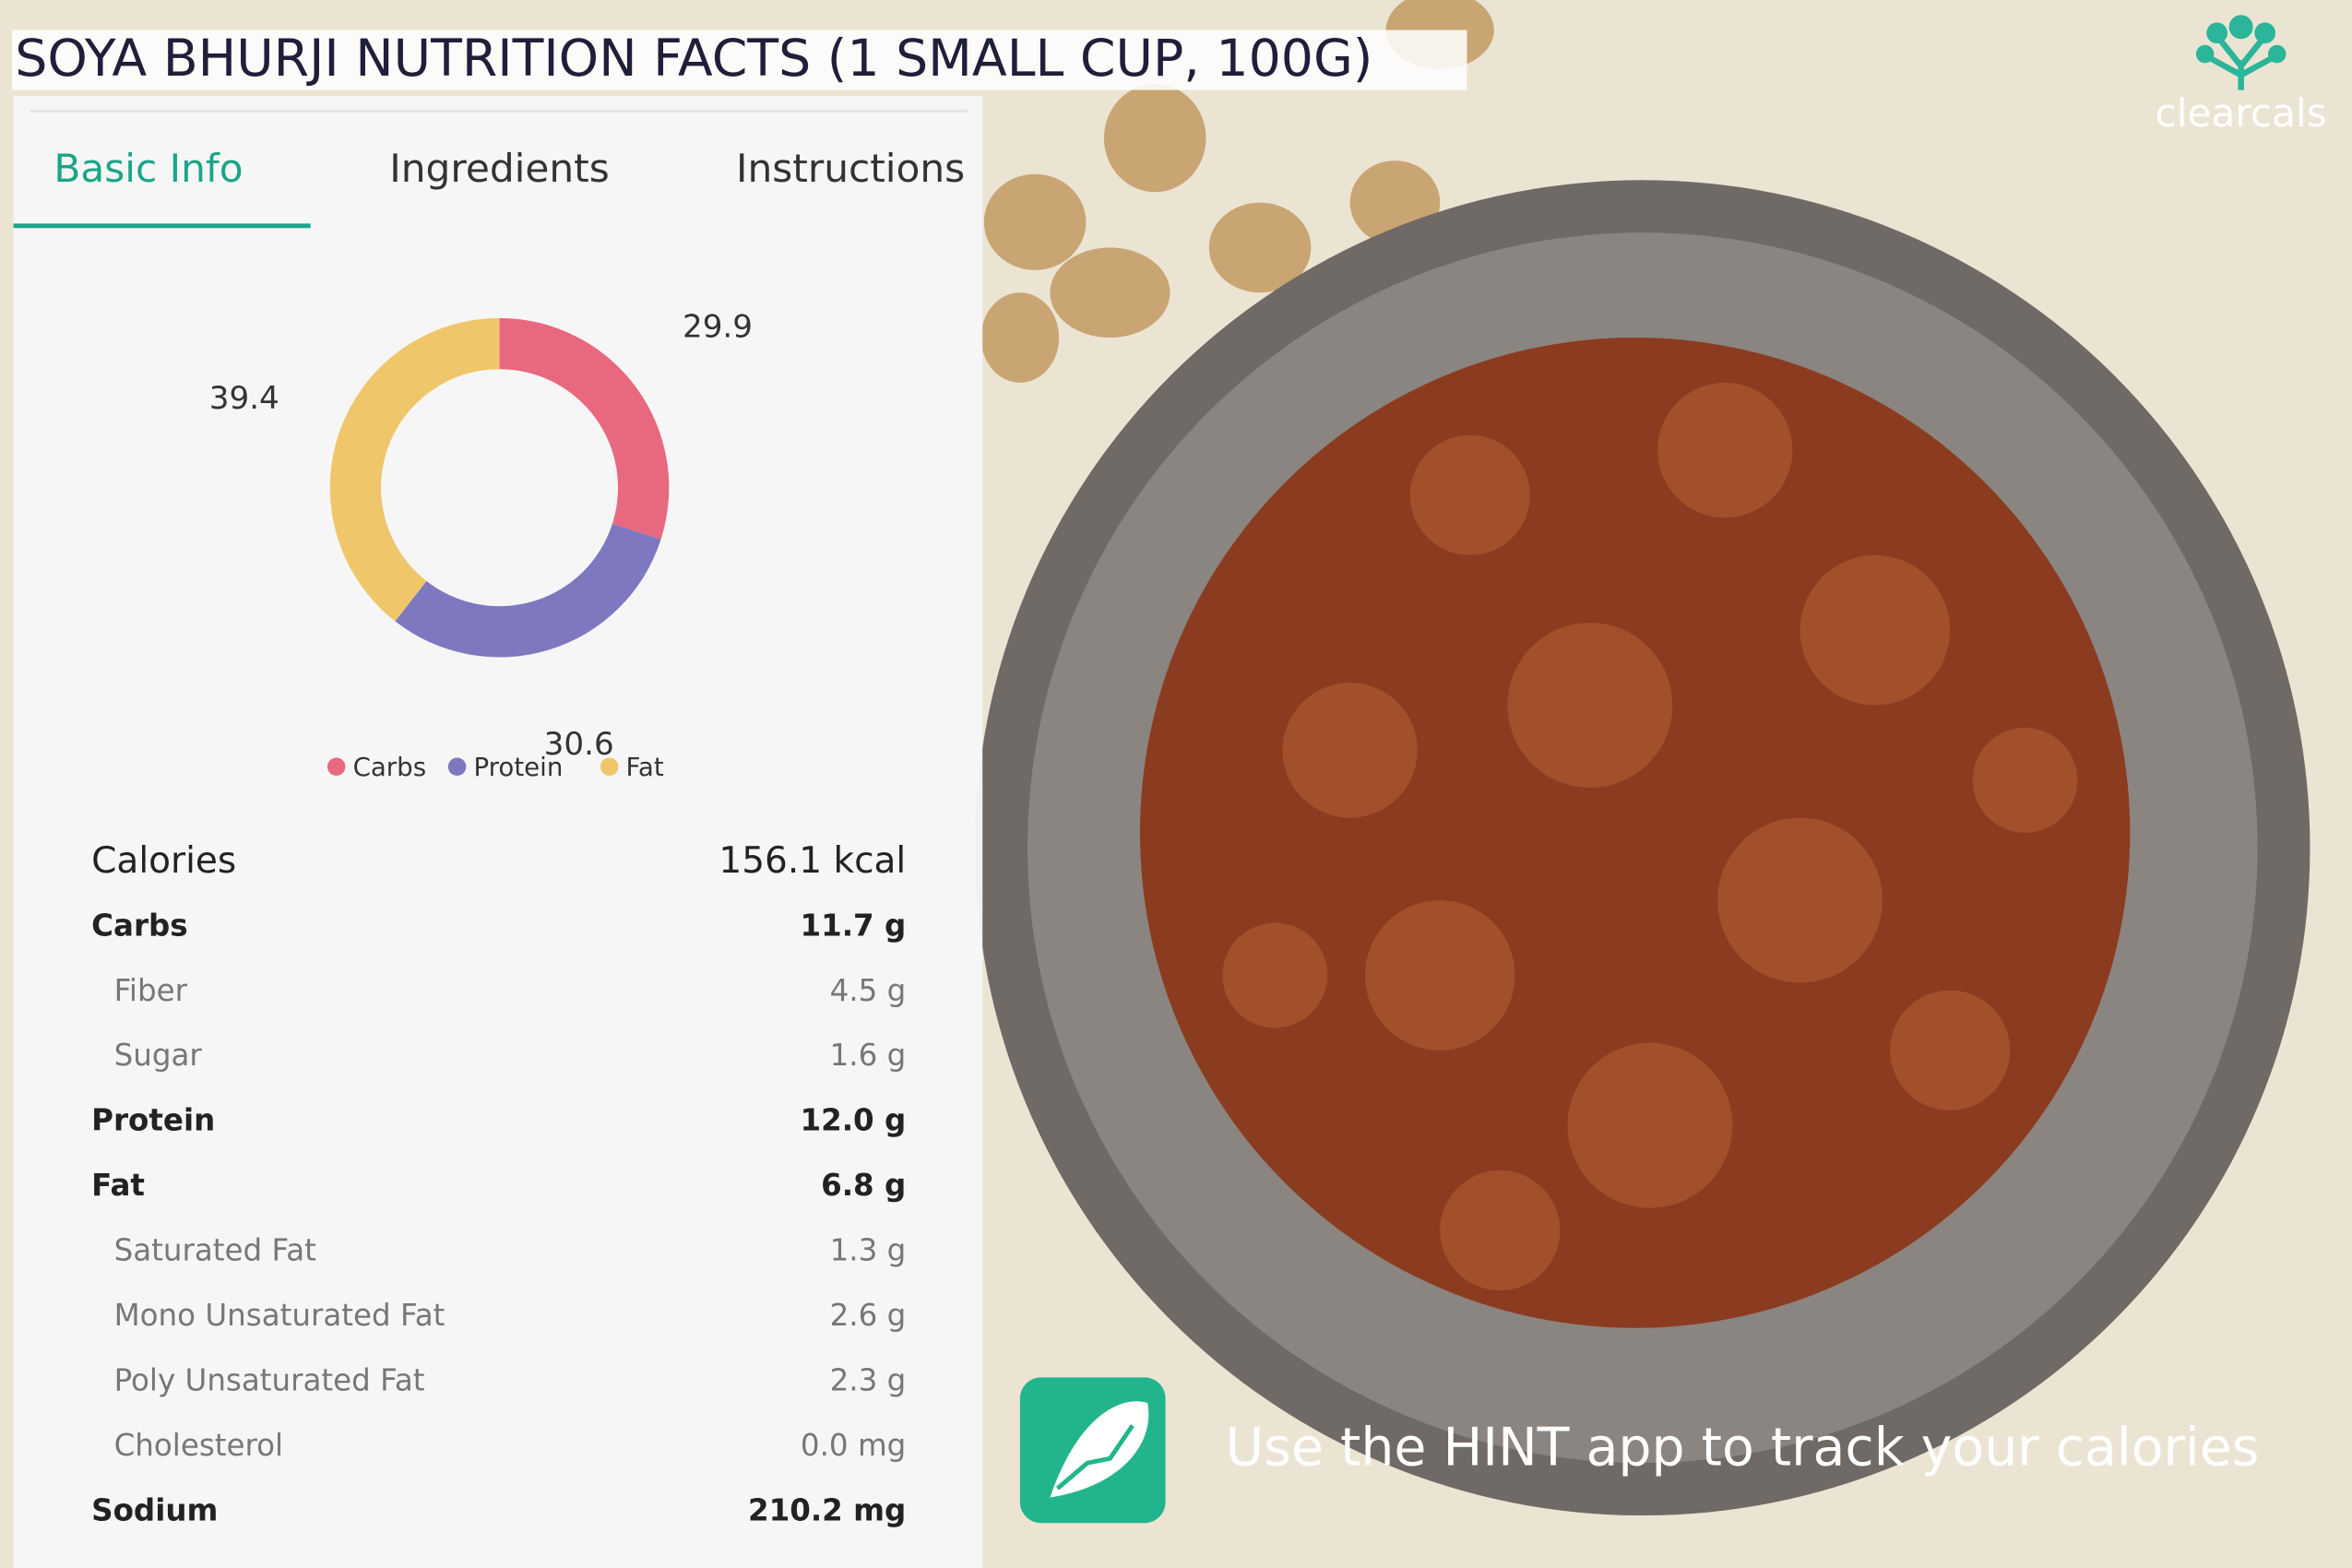 This screenshot has height=1568, width=2352. Describe the element at coordinates (153, 1120) in the screenshot. I see `row-label: Protein` at that location.